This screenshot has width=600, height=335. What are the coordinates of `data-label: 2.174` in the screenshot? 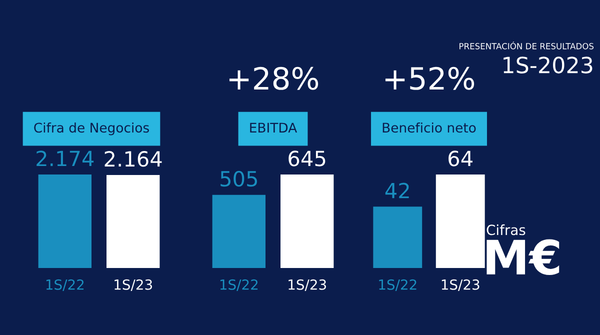 It's located at (65, 158).